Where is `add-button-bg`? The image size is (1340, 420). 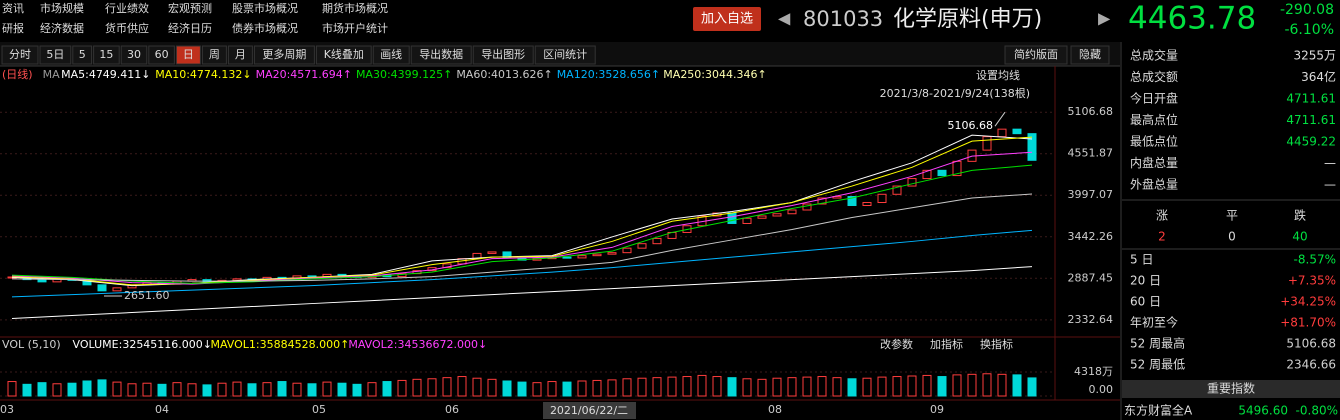
add-button-bg is located at coordinates (727, 19).